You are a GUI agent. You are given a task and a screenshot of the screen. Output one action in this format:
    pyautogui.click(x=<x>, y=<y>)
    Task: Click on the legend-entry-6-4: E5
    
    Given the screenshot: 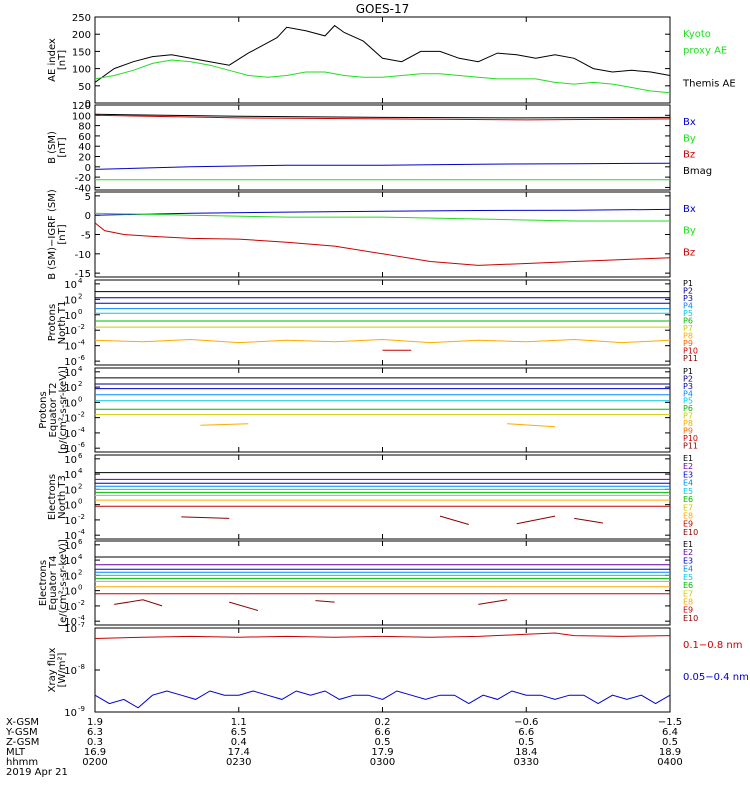 What is the action you would take?
    pyautogui.click(x=688, y=577)
    